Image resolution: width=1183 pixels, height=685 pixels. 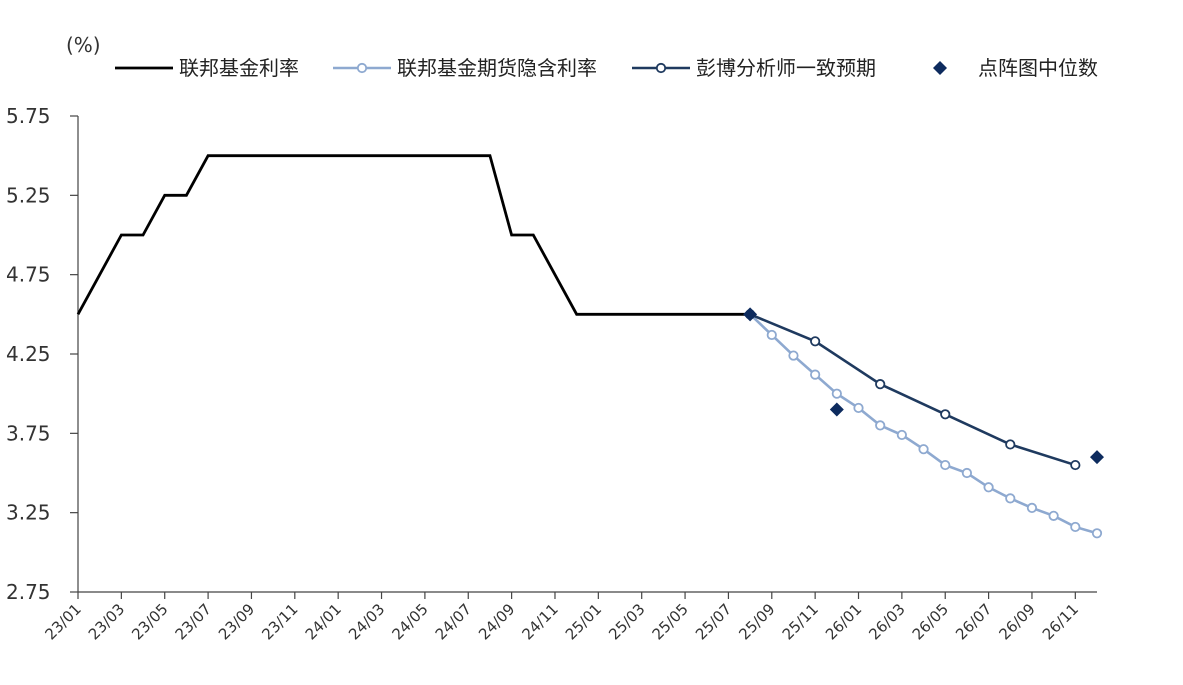 What do you see at coordinates (497, 68) in the screenshot?
I see `legend-label: 联邦基金期货隐含利率` at bounding box center [497, 68].